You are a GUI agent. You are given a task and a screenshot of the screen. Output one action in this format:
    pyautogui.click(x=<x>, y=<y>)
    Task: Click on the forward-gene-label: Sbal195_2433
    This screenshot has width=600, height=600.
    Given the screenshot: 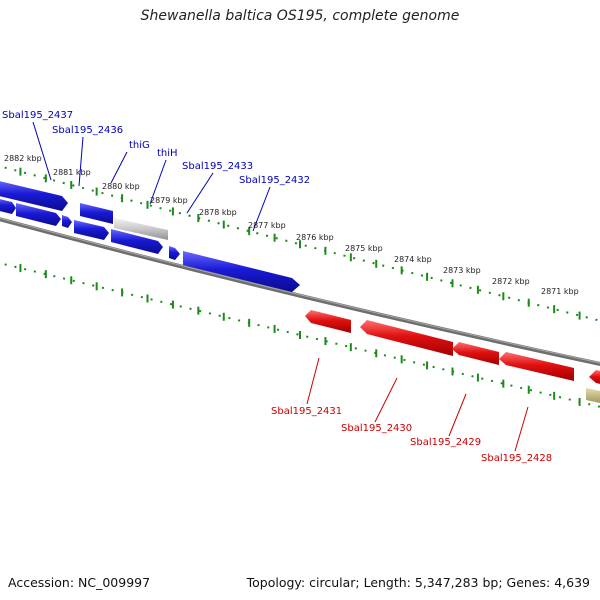 What is the action you would take?
    pyautogui.click(x=217, y=166)
    